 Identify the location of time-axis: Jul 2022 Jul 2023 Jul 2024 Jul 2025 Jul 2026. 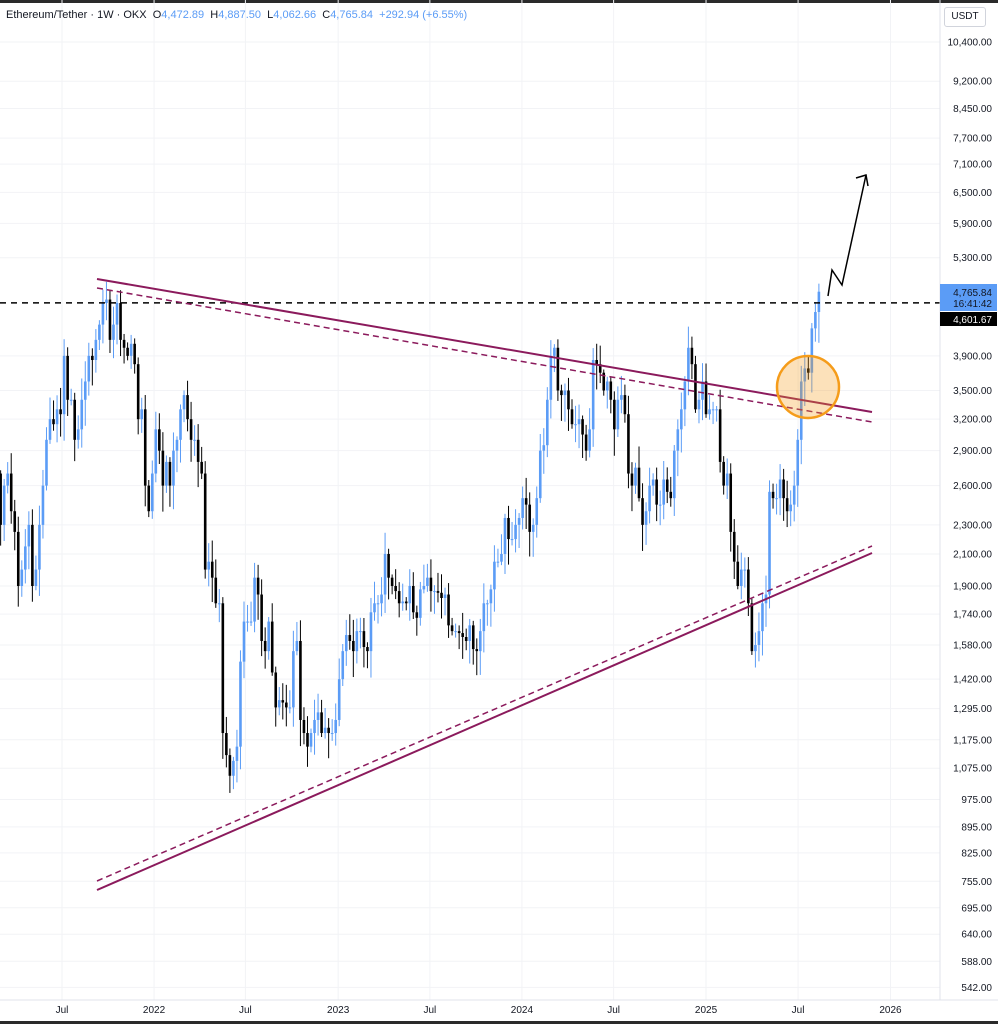
(479, 1010).